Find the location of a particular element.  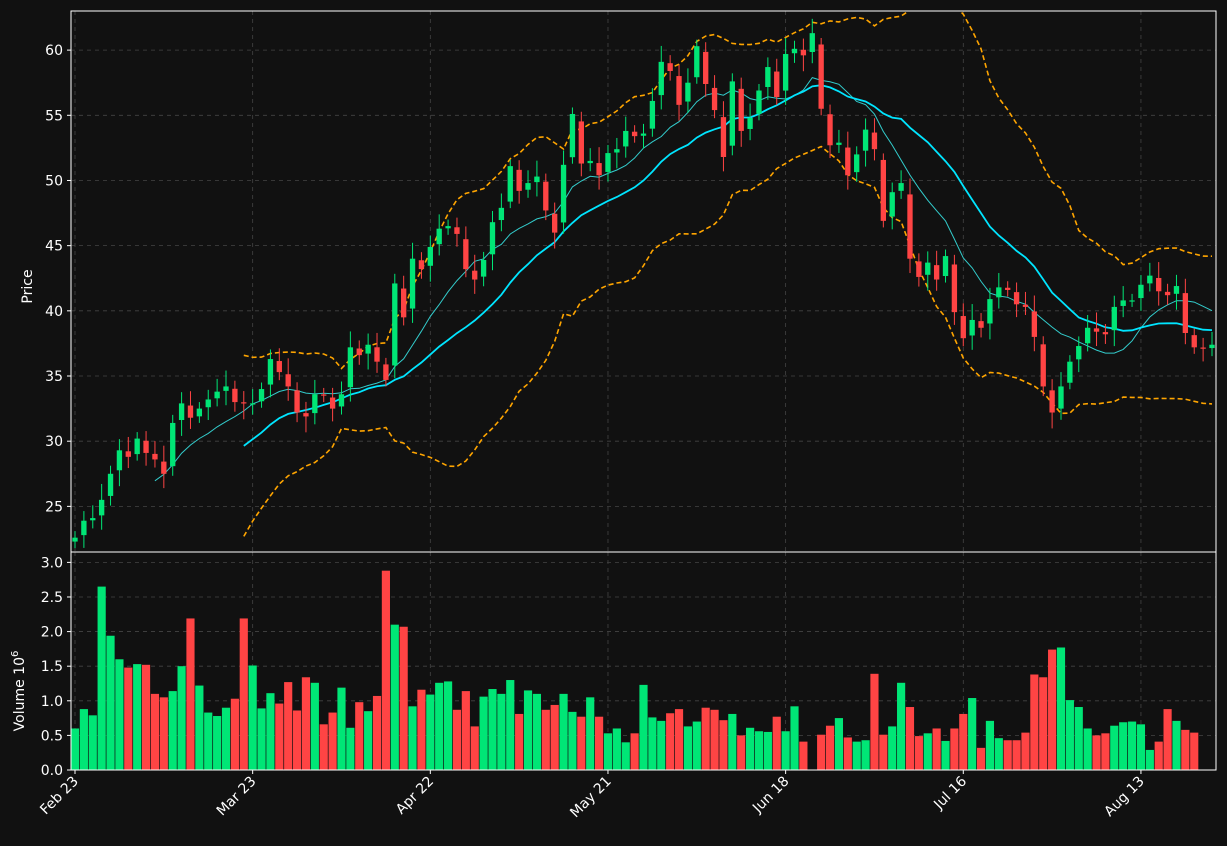

price-tick-label: 40 is located at coordinates (54, 312).